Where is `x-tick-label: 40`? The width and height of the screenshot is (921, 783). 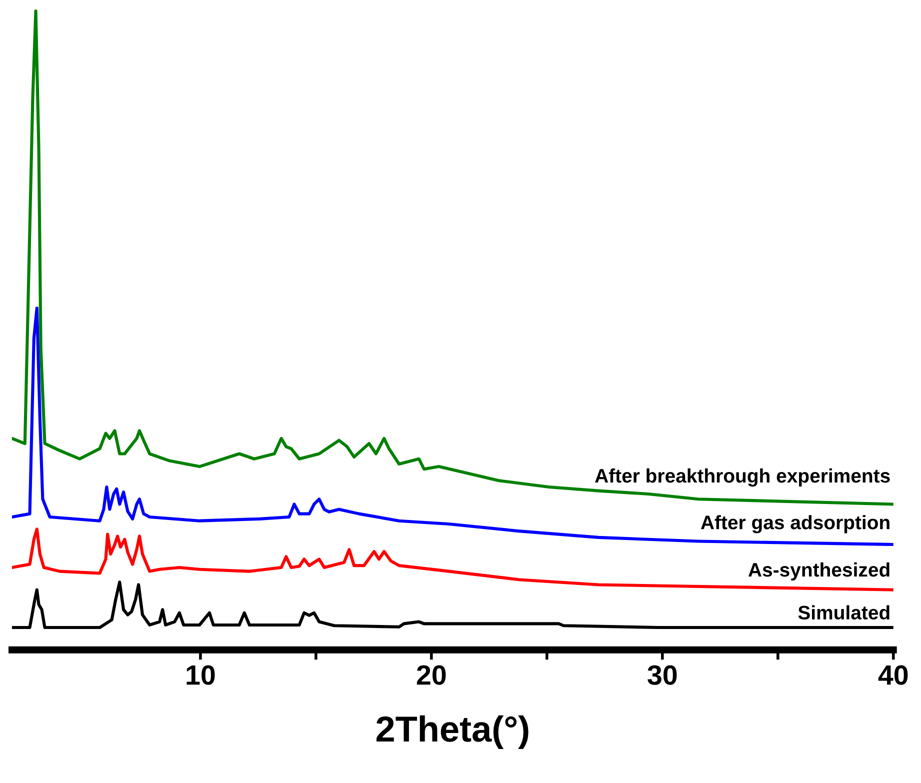 x-tick-label: 40 is located at coordinates (893, 675).